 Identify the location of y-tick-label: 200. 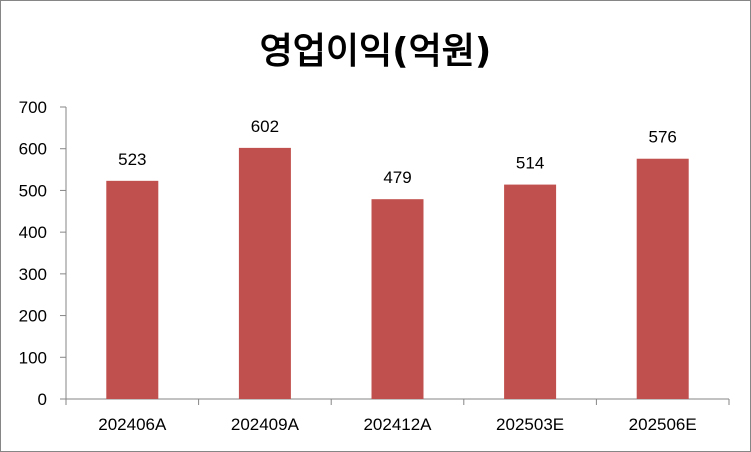
(33, 316).